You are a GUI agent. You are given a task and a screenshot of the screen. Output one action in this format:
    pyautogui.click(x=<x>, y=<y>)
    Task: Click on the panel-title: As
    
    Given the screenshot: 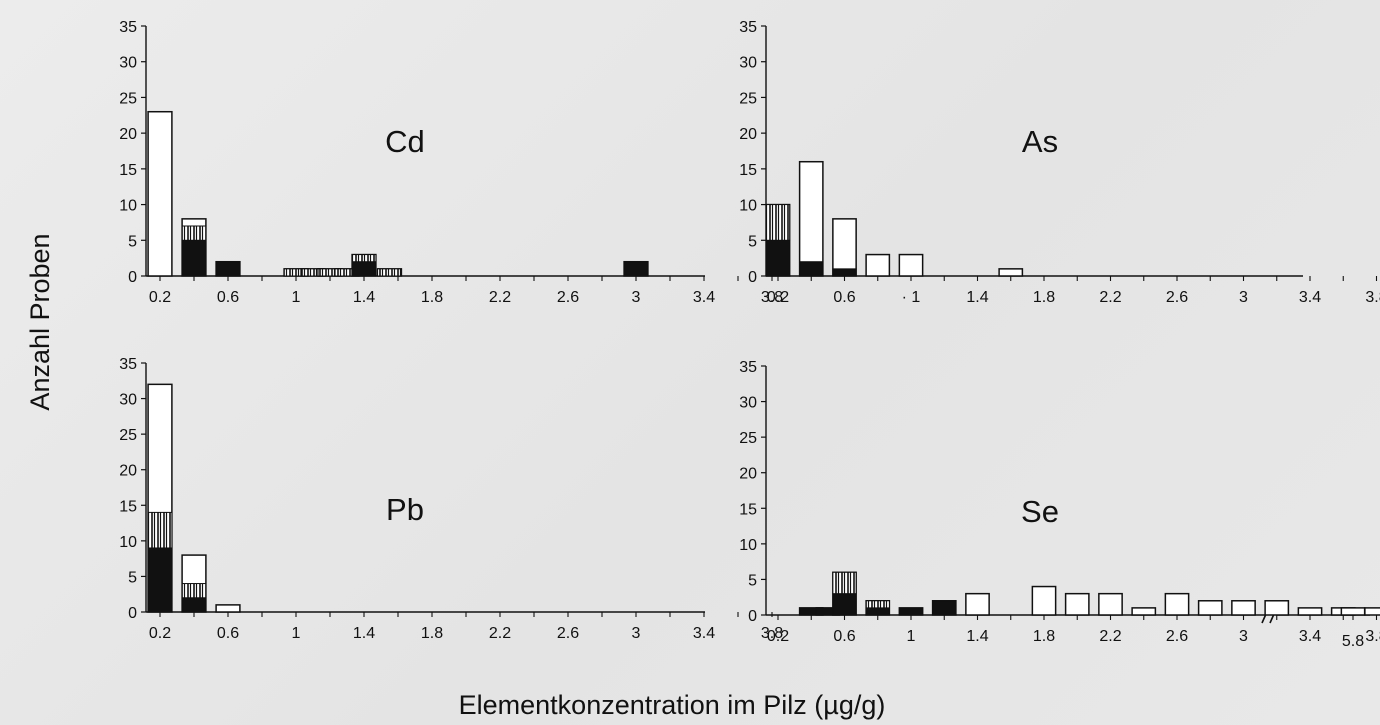 What is the action you would take?
    pyautogui.click(x=1040, y=141)
    